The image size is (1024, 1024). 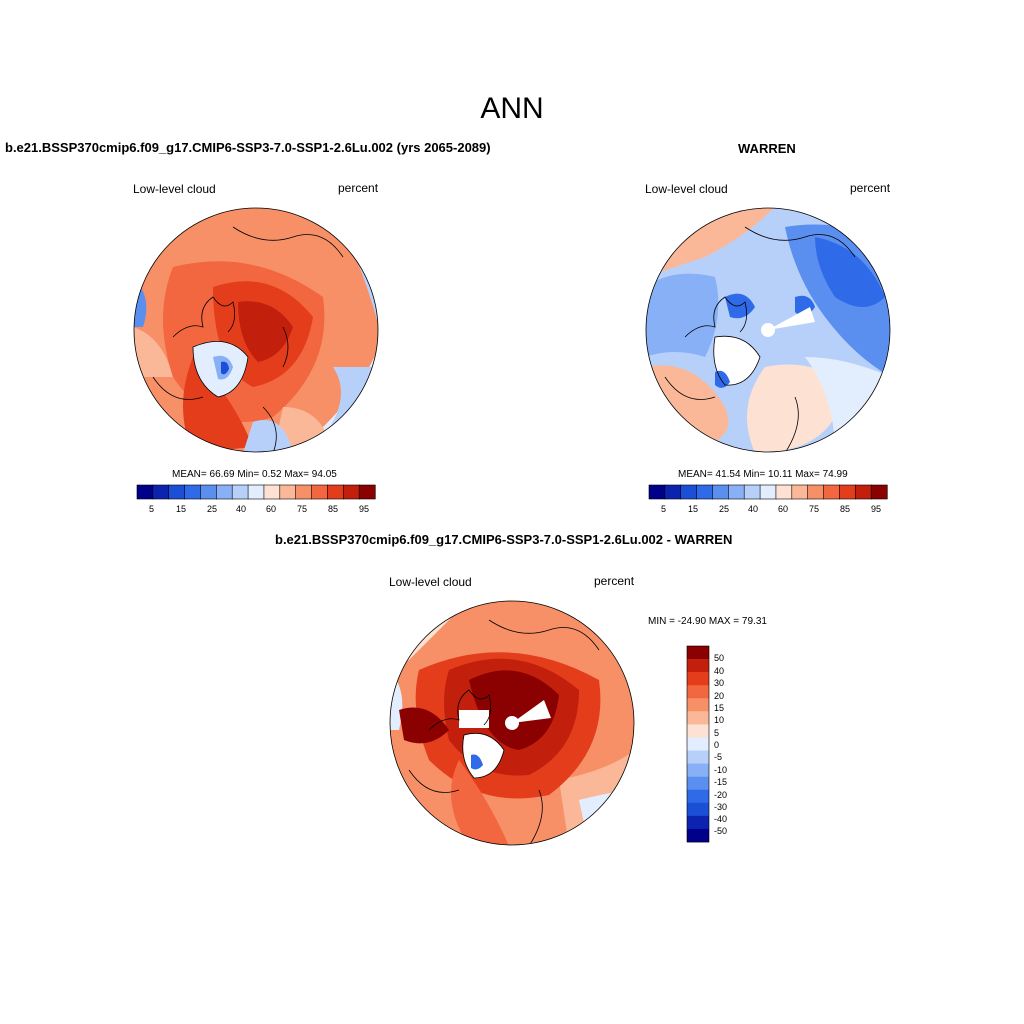 I want to click on panel-diff-colorbar-label: -15, so click(x=721, y=782).